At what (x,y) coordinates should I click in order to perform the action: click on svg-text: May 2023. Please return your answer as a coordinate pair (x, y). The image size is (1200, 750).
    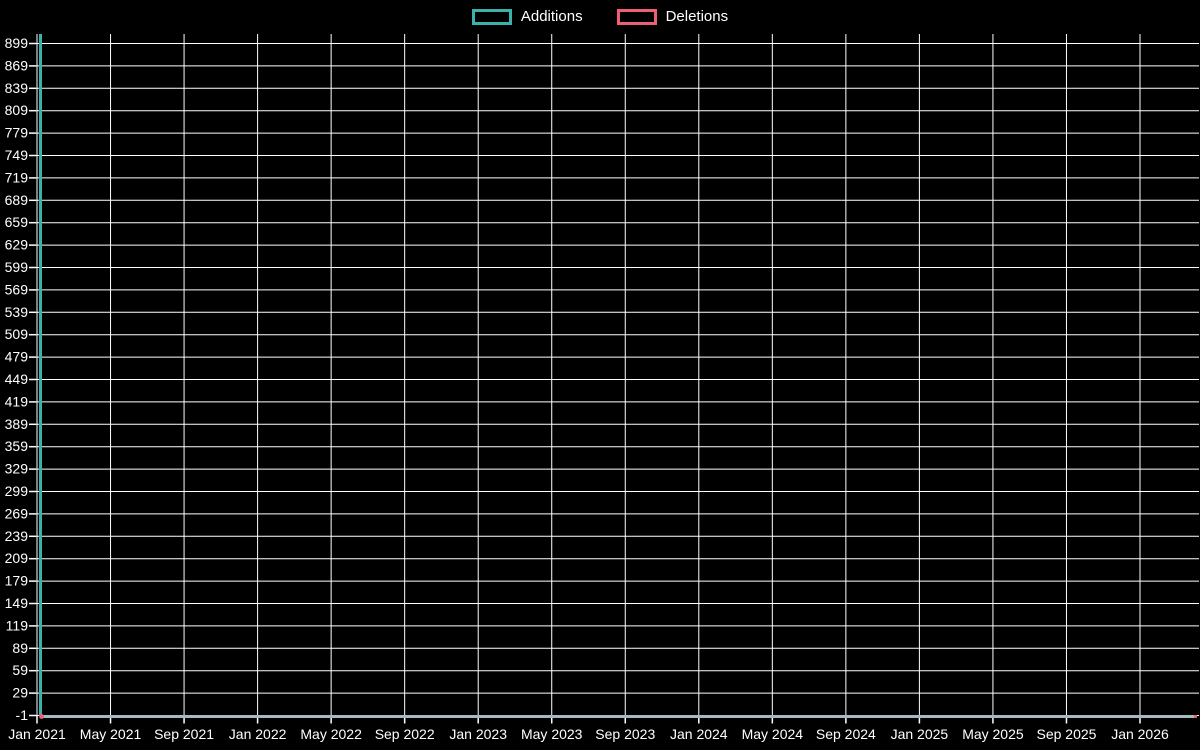
    Looking at the image, I should click on (552, 734).